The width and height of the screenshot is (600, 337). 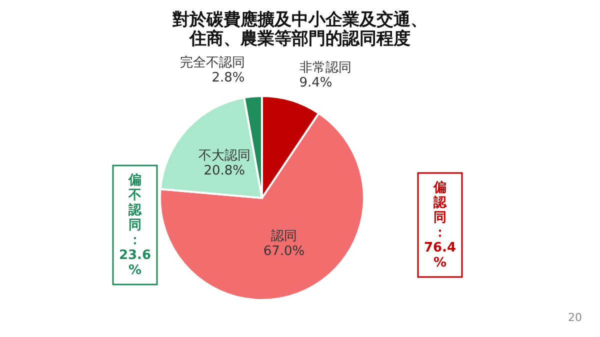 I want to click on data-label: 2.8%, so click(x=228, y=78).